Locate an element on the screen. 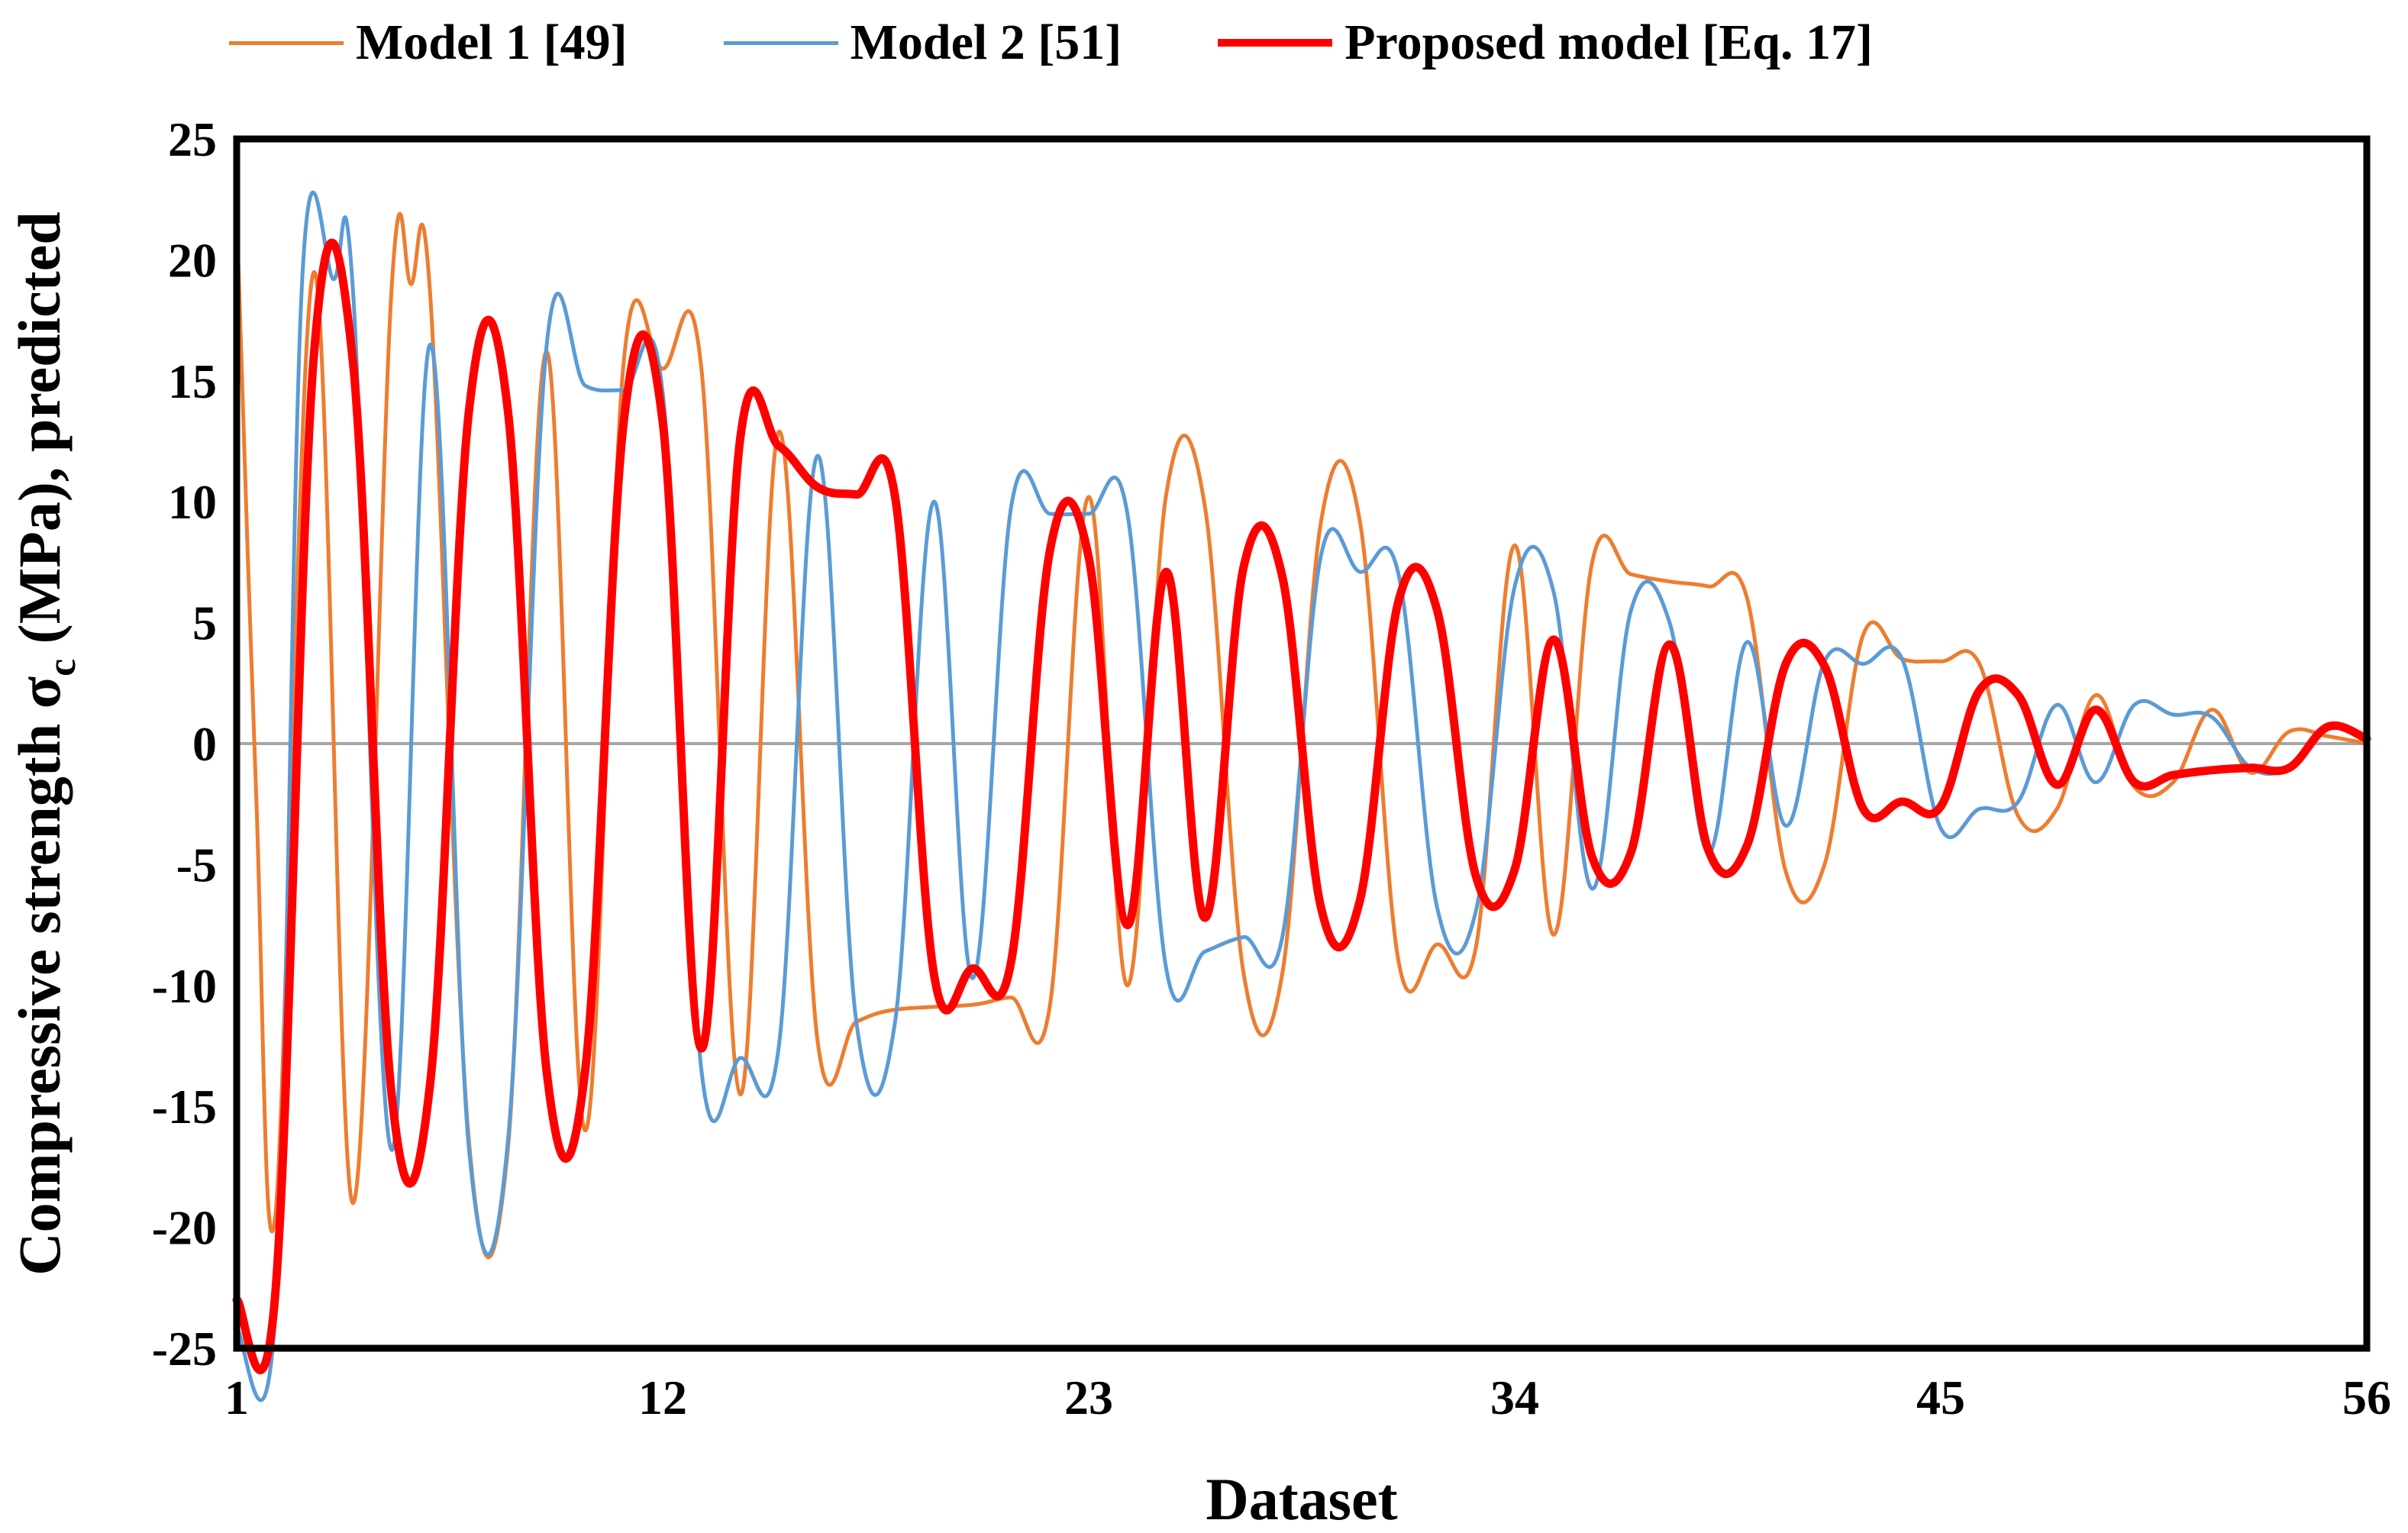 The width and height of the screenshot is (2408, 1533). y-tick-label: 15 is located at coordinates (192, 381).